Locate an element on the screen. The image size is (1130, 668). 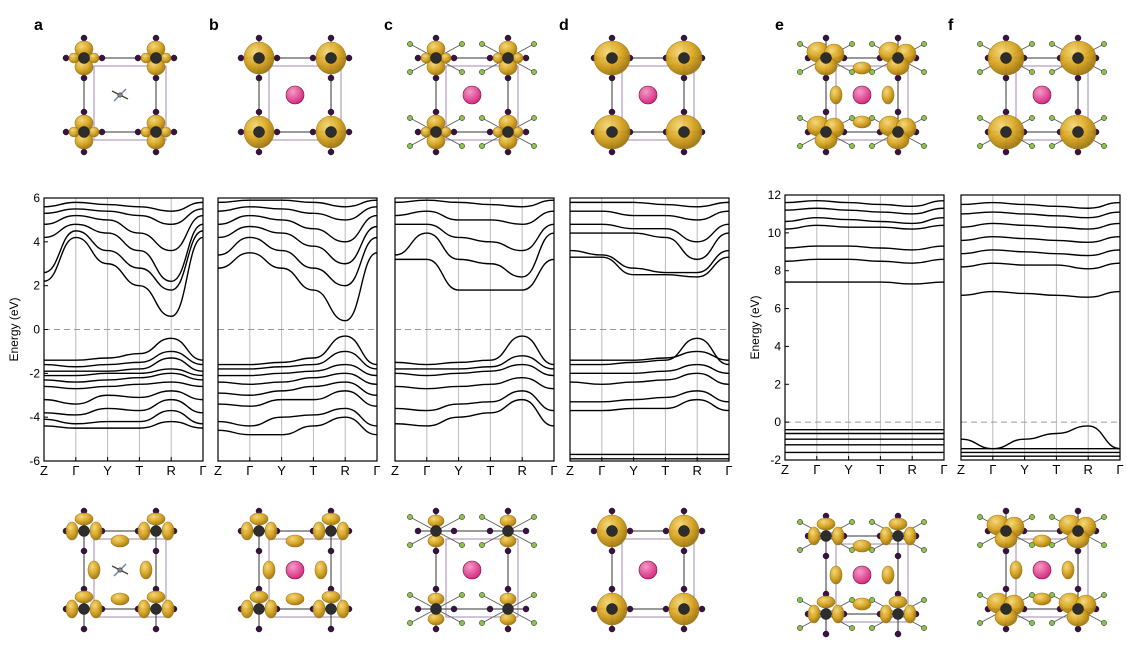
x-tick-label: Z is located at coordinates (44, 470).